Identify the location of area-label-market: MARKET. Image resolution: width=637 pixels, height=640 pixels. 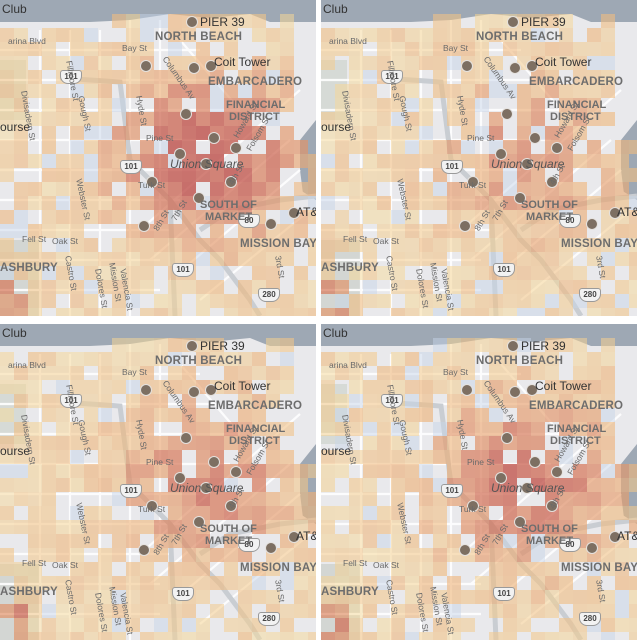
(550, 541).